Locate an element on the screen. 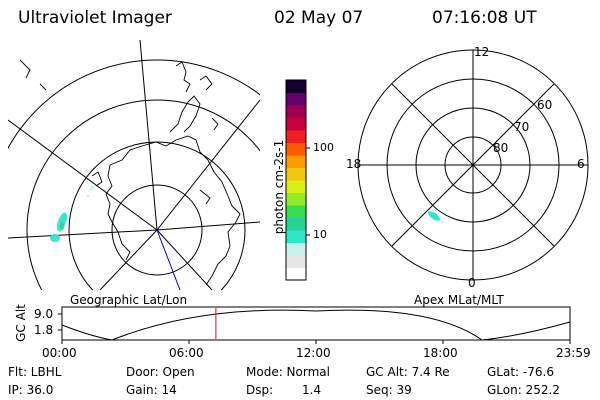 This screenshot has height=400, width=600. right-panel-caption: Apex MLat/MLT is located at coordinates (459, 300).